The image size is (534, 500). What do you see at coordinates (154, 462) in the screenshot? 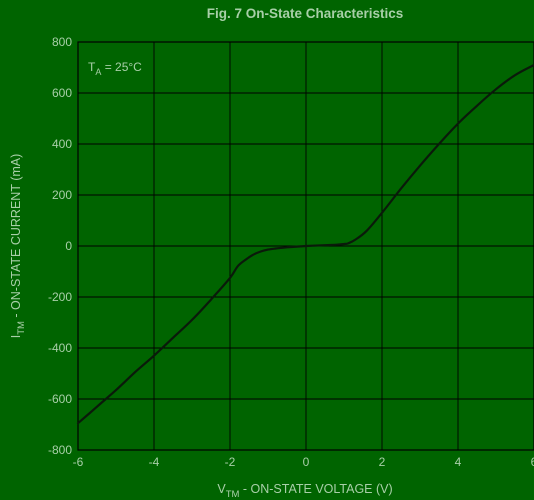
I see `x-tick-label: -4` at bounding box center [154, 462].